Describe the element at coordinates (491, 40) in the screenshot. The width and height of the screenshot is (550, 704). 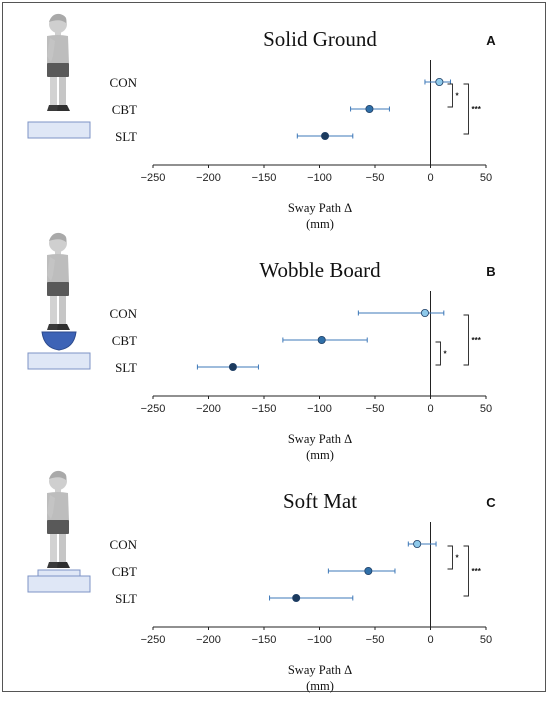
I see `panel-label: A` at that location.